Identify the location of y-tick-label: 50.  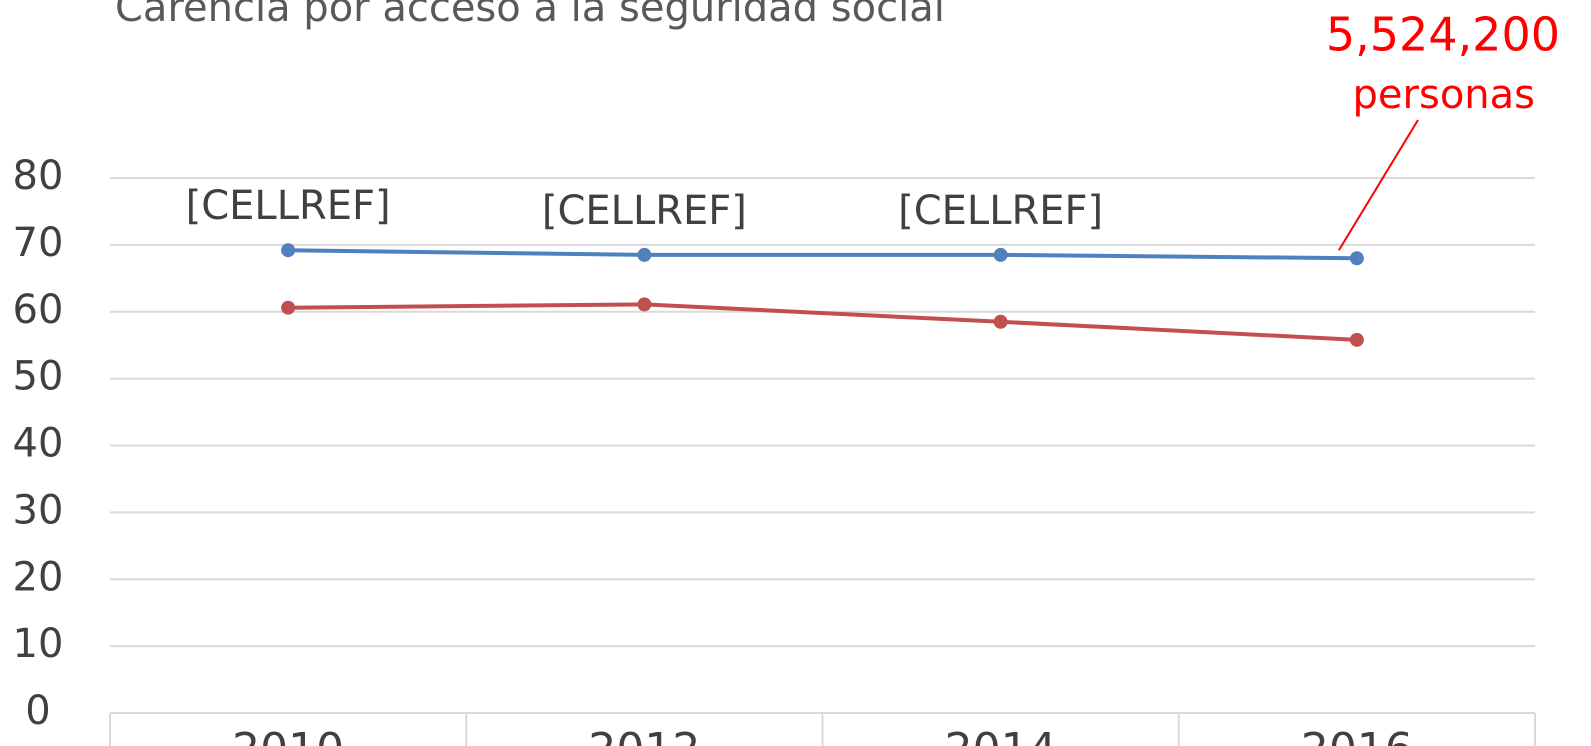
(38, 377).